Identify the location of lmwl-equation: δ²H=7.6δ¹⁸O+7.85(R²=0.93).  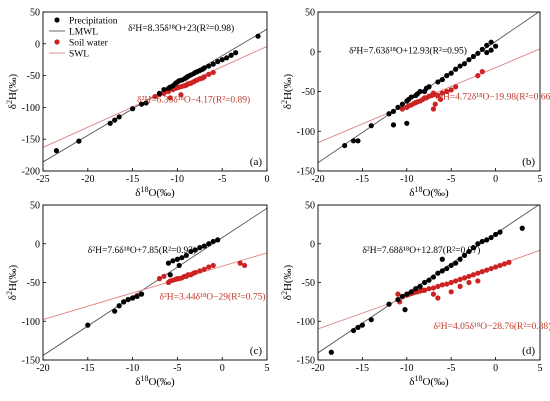
(142, 250).